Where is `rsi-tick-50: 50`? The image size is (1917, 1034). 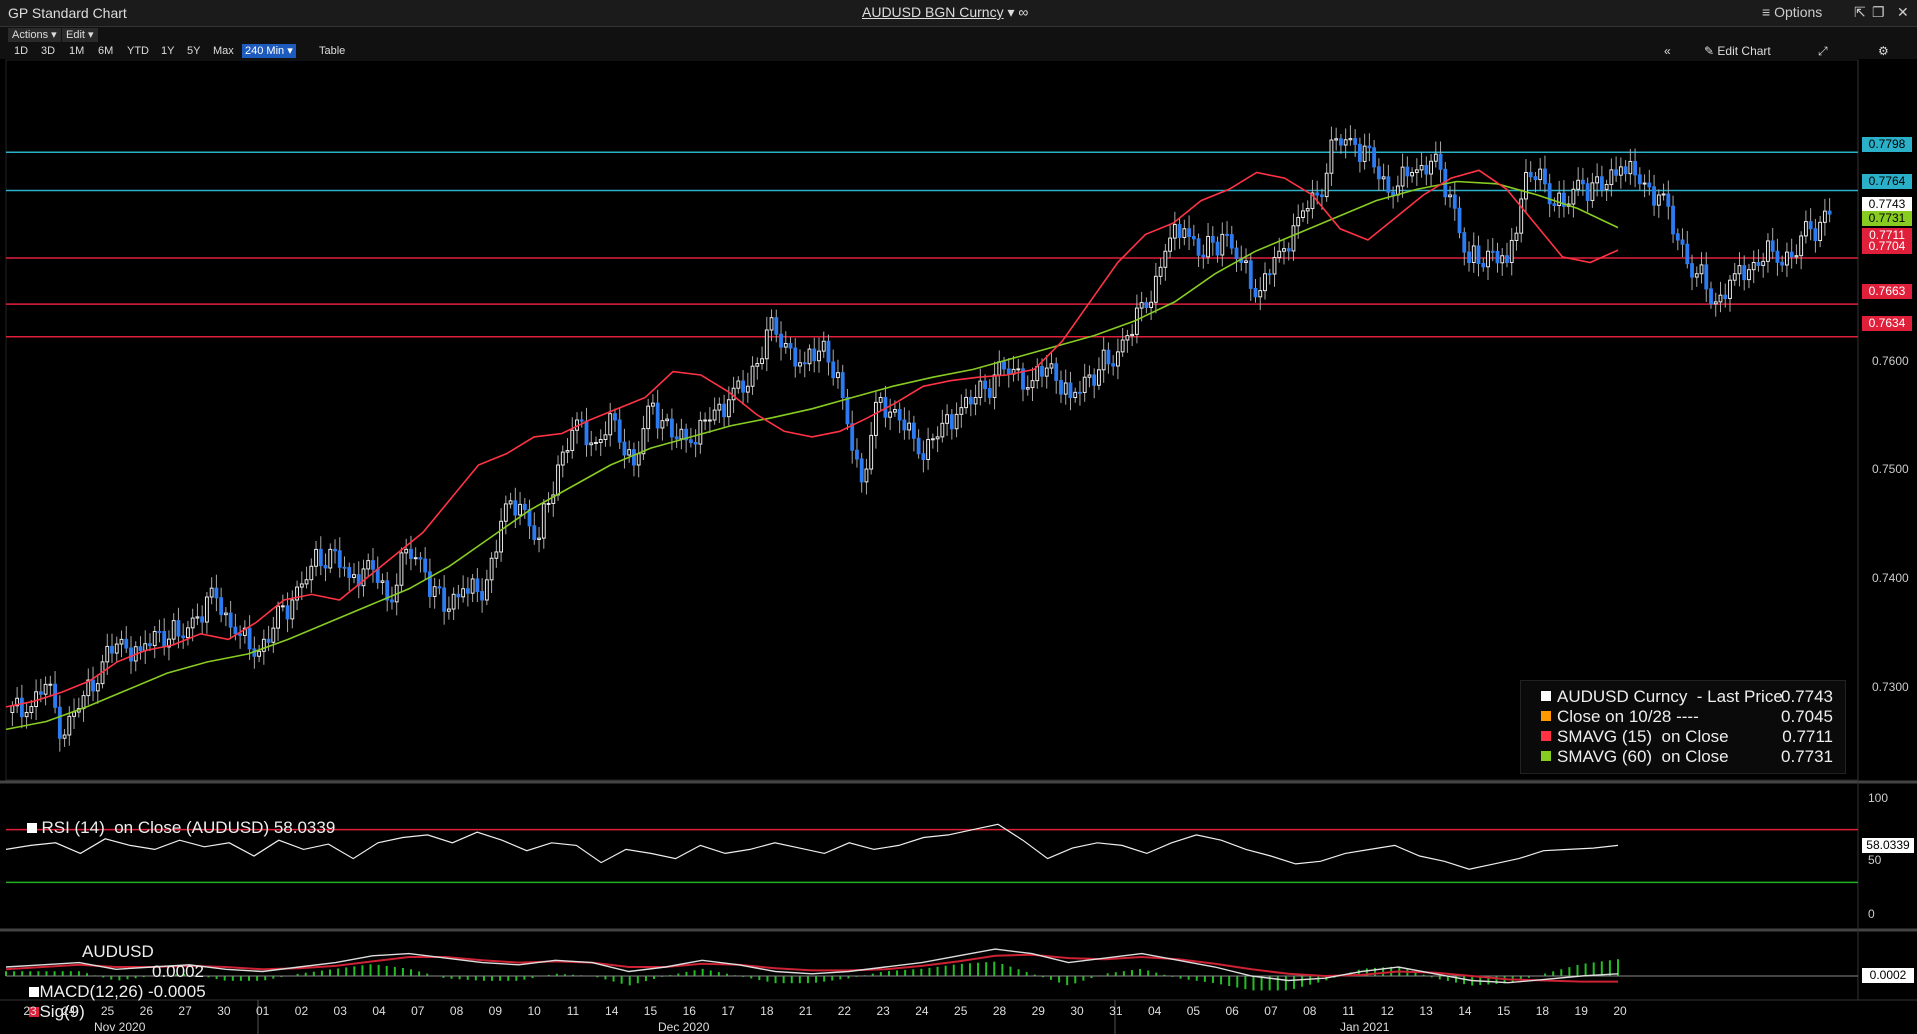 rsi-tick-50: 50 is located at coordinates (1875, 860).